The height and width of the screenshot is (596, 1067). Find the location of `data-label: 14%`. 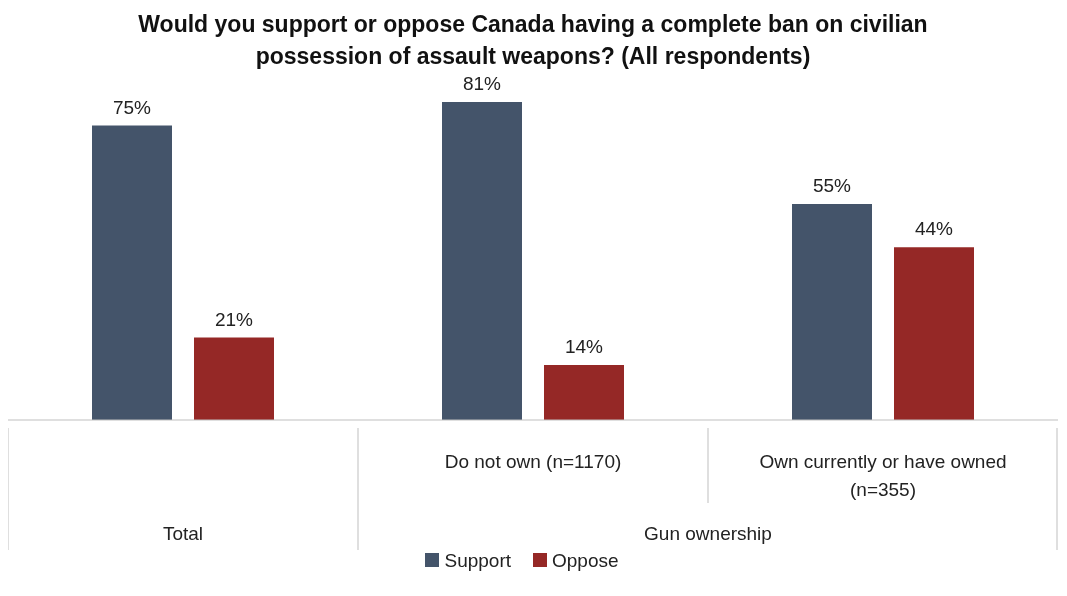

data-label: 14% is located at coordinates (584, 347).